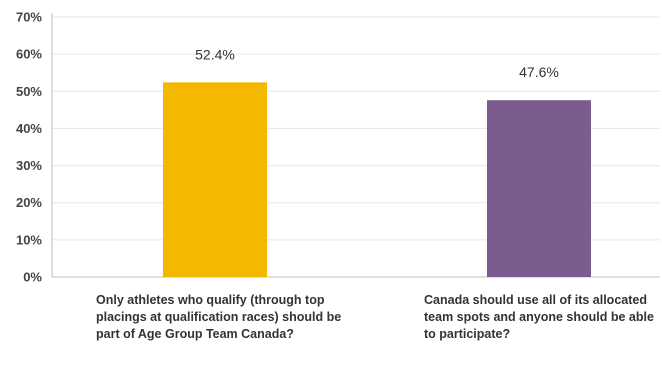  Describe the element at coordinates (29, 91) in the screenshot. I see `y-tick-label: 50%` at that location.